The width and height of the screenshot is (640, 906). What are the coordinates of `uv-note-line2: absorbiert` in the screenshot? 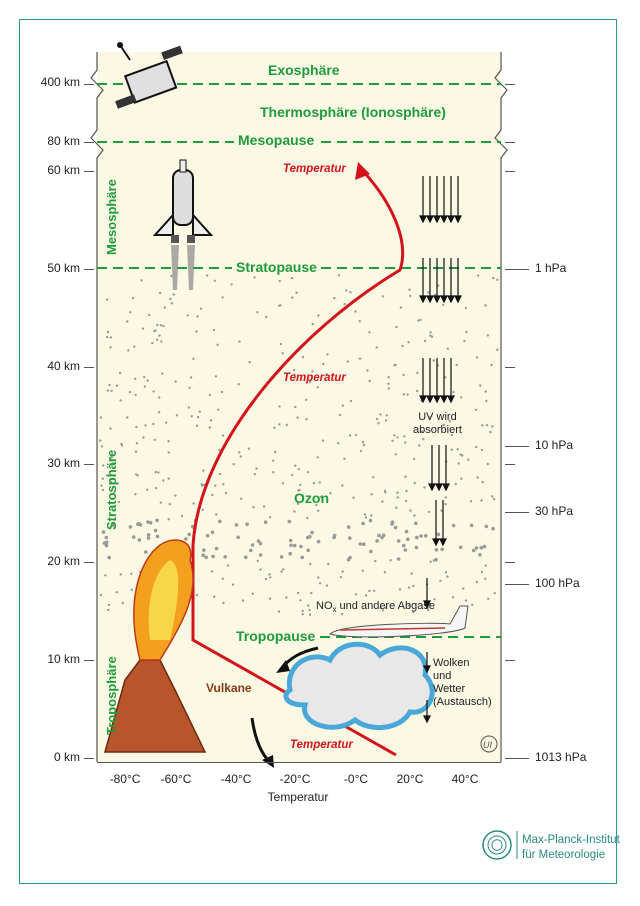 It's located at (437, 430).